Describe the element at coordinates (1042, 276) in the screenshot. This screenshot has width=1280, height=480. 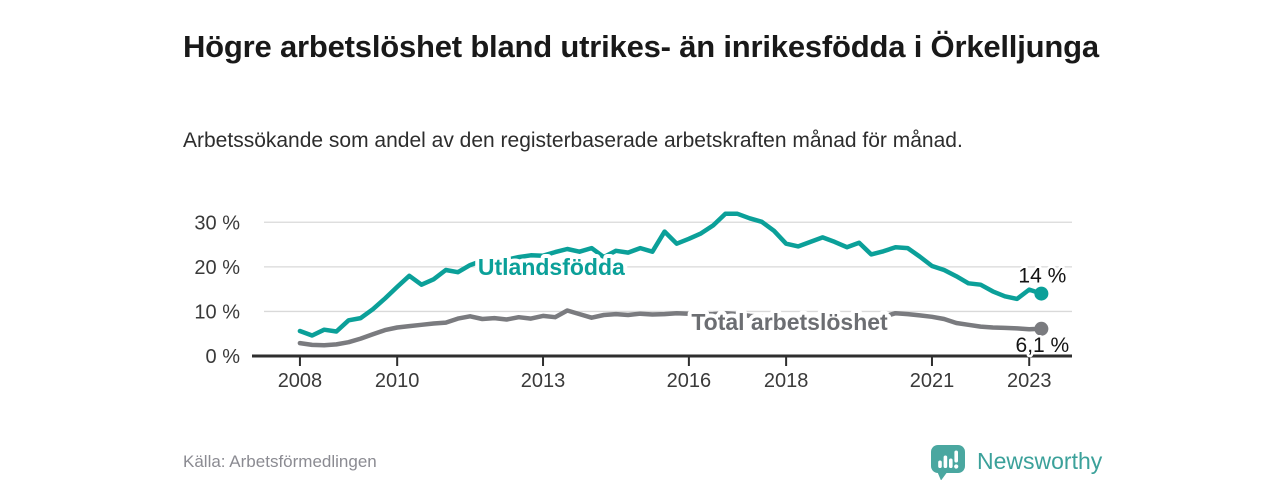
I see `end-value-label-utlandsf-dda: 14 %` at that location.